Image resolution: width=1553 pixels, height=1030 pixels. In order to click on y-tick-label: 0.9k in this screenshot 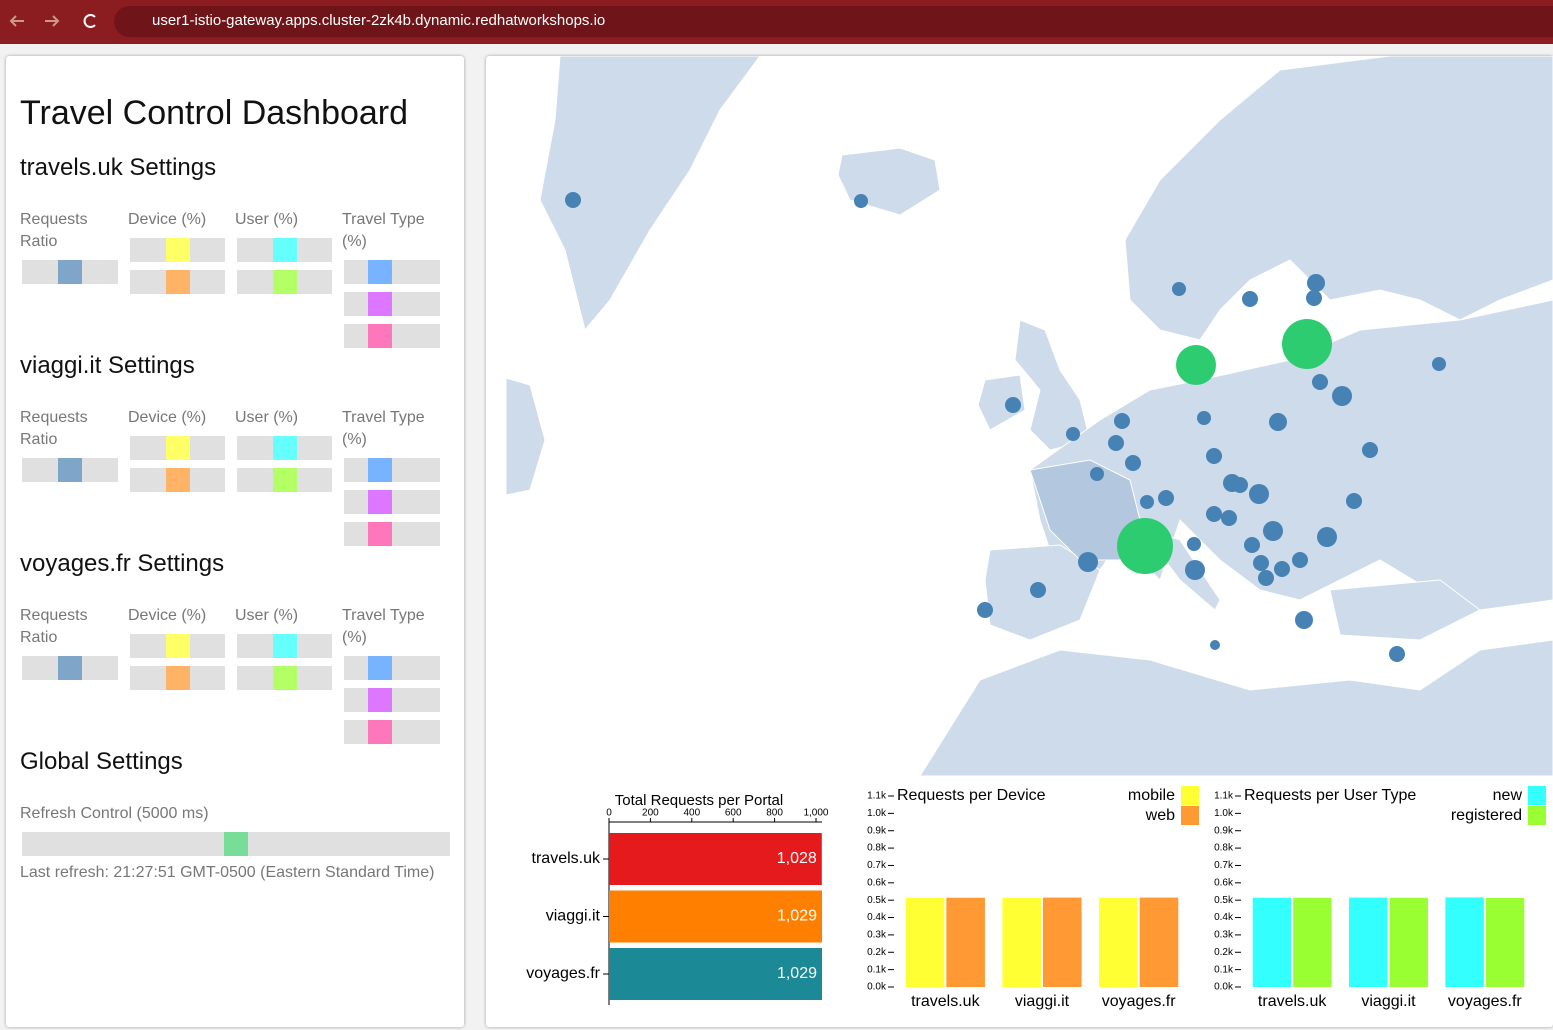, I will do `click(877, 830)`.